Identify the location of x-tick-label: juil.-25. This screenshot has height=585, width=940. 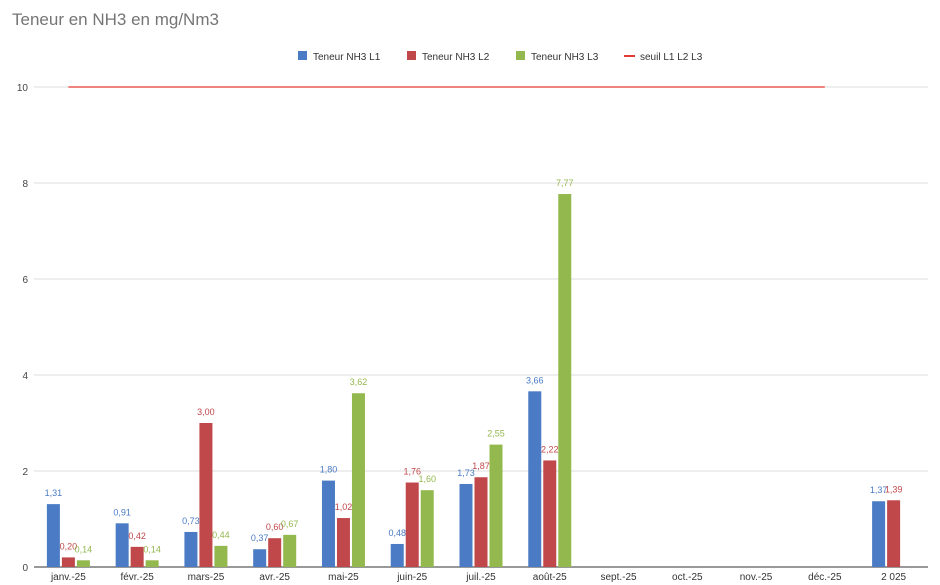
(480, 577).